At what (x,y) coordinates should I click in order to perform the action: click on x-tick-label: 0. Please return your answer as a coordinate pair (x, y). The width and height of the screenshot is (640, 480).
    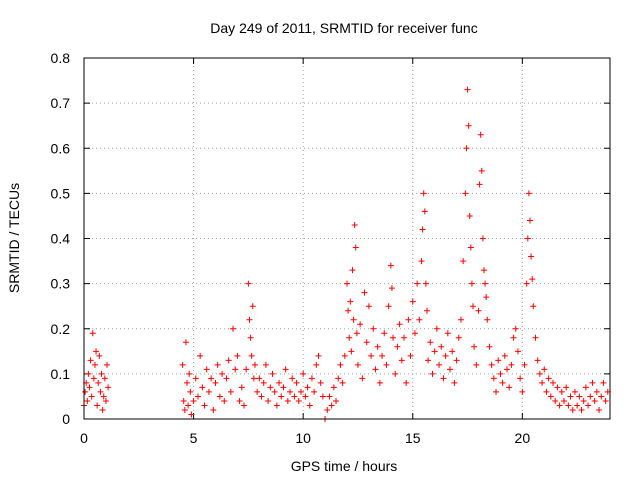
    Looking at the image, I should click on (84, 438).